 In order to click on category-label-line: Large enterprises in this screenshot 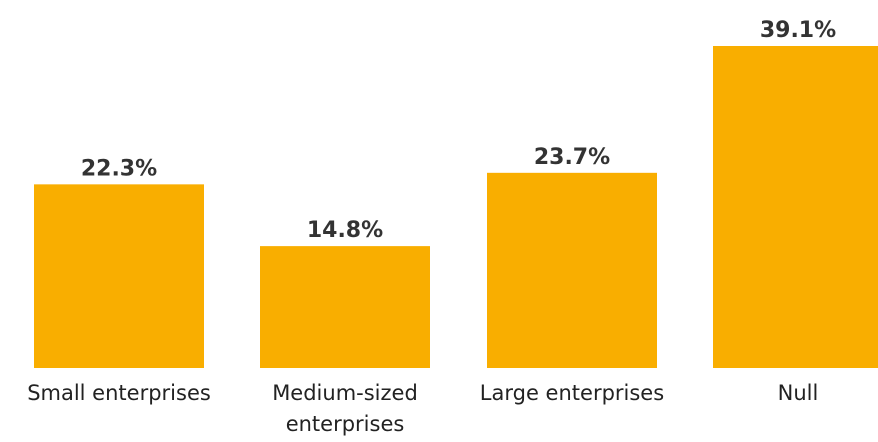, I will do `click(572, 393)`.